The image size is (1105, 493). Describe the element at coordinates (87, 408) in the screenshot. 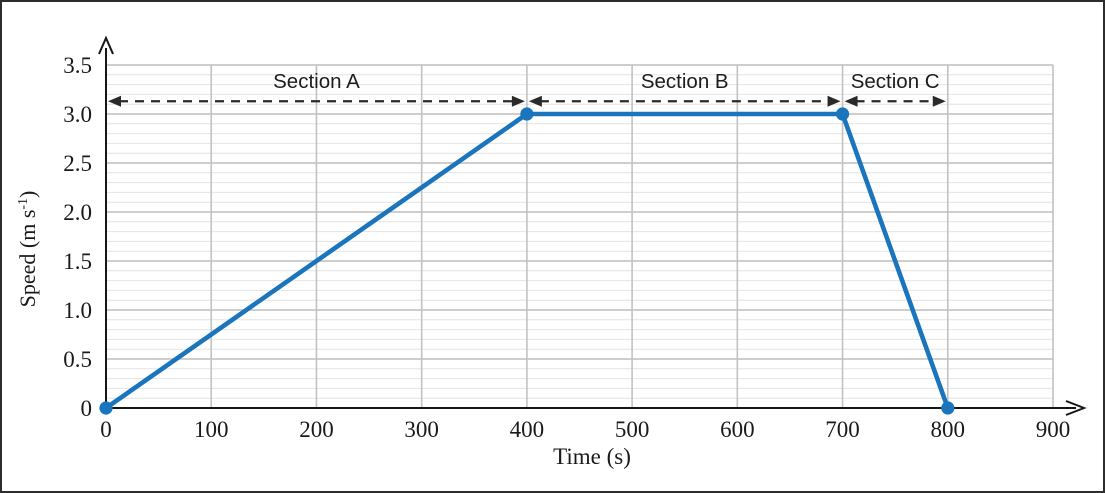

I see `y-tick-label: 0` at that location.